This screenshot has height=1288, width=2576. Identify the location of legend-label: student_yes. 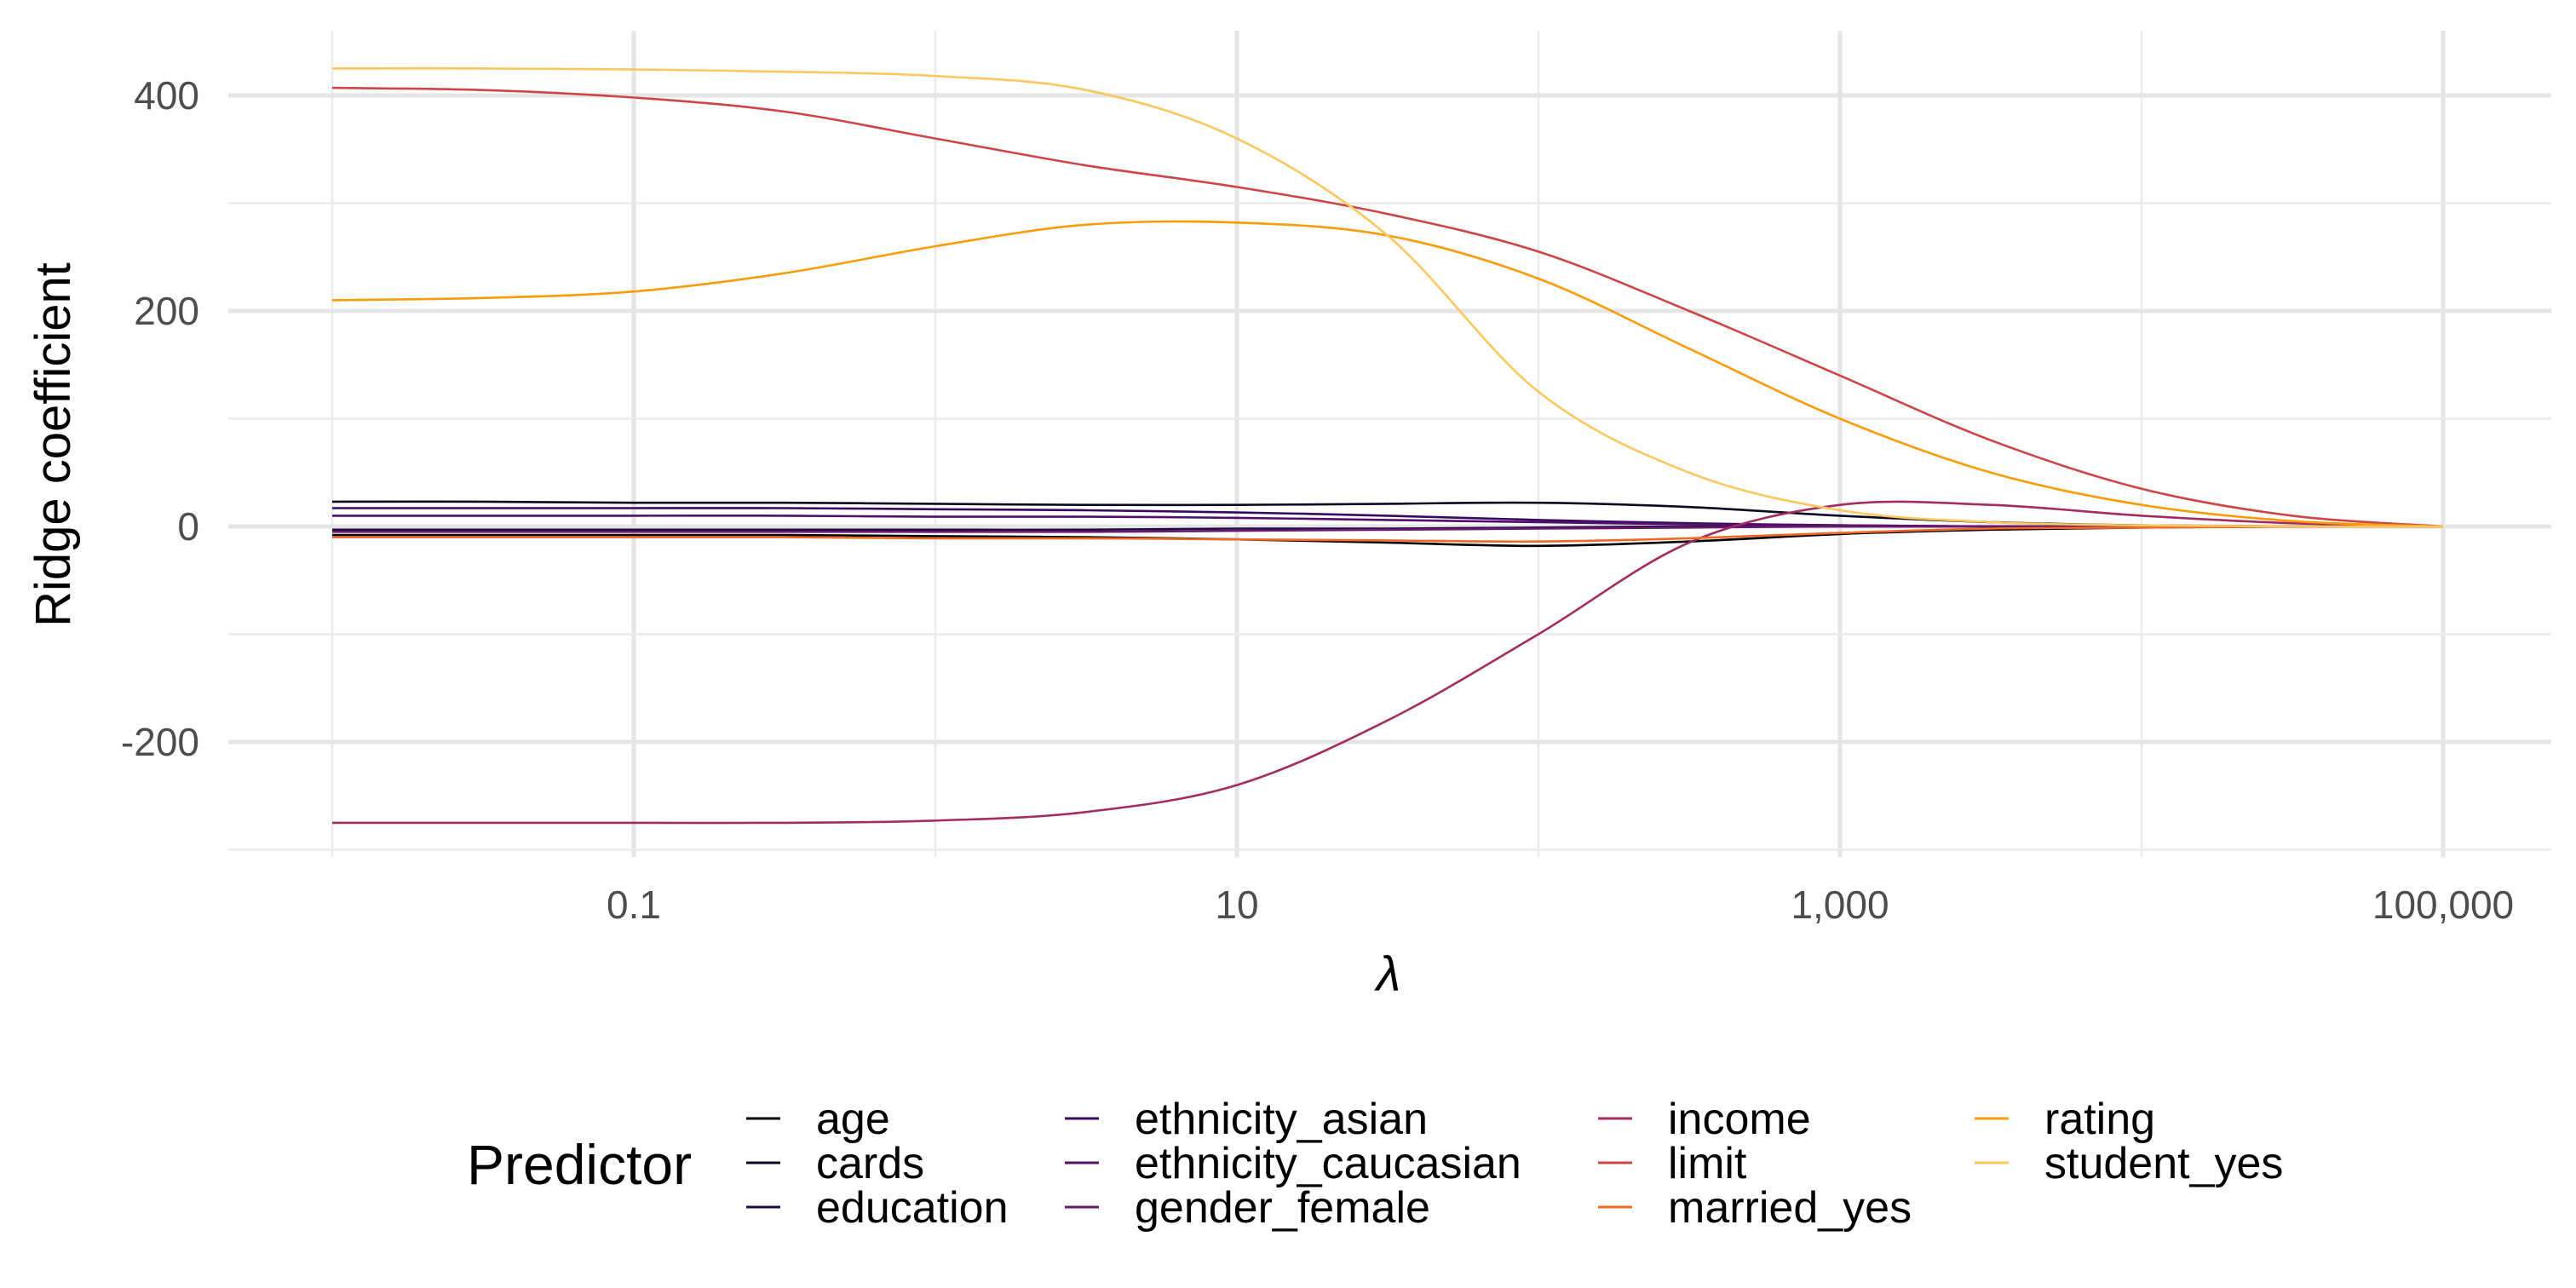
(2163, 1164).